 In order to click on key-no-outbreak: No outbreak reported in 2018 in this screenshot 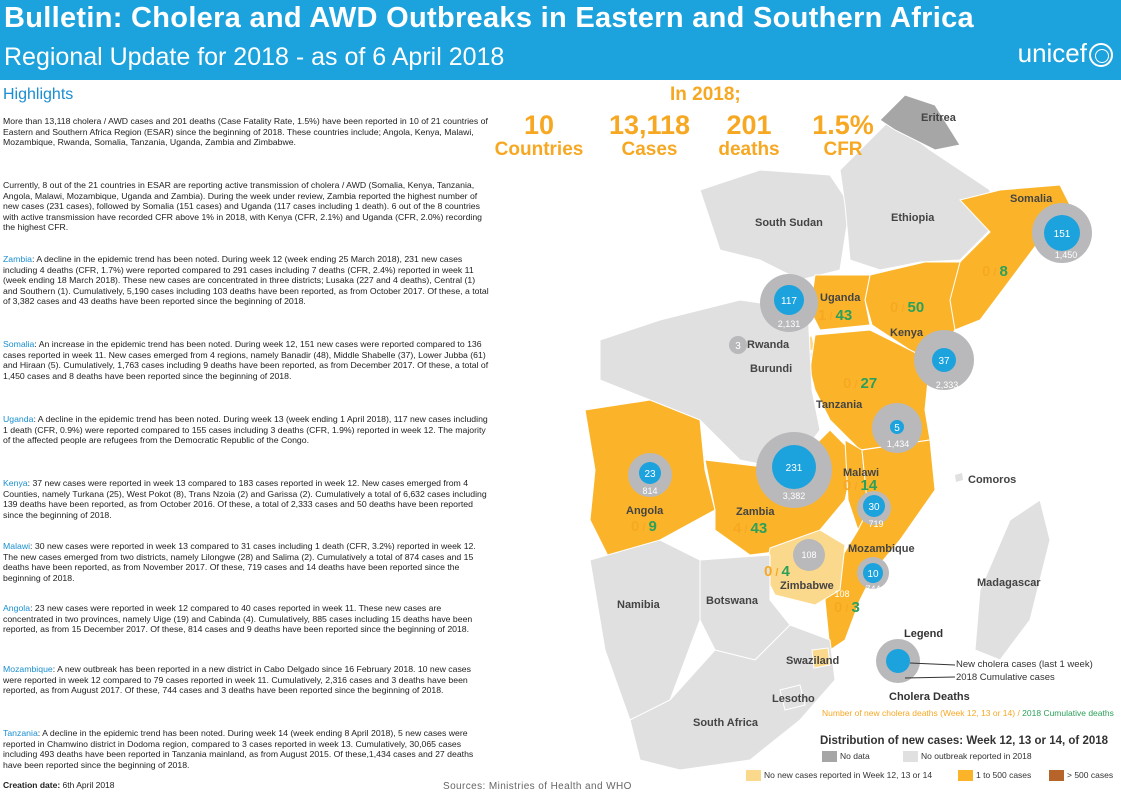, I will do `click(967, 757)`.